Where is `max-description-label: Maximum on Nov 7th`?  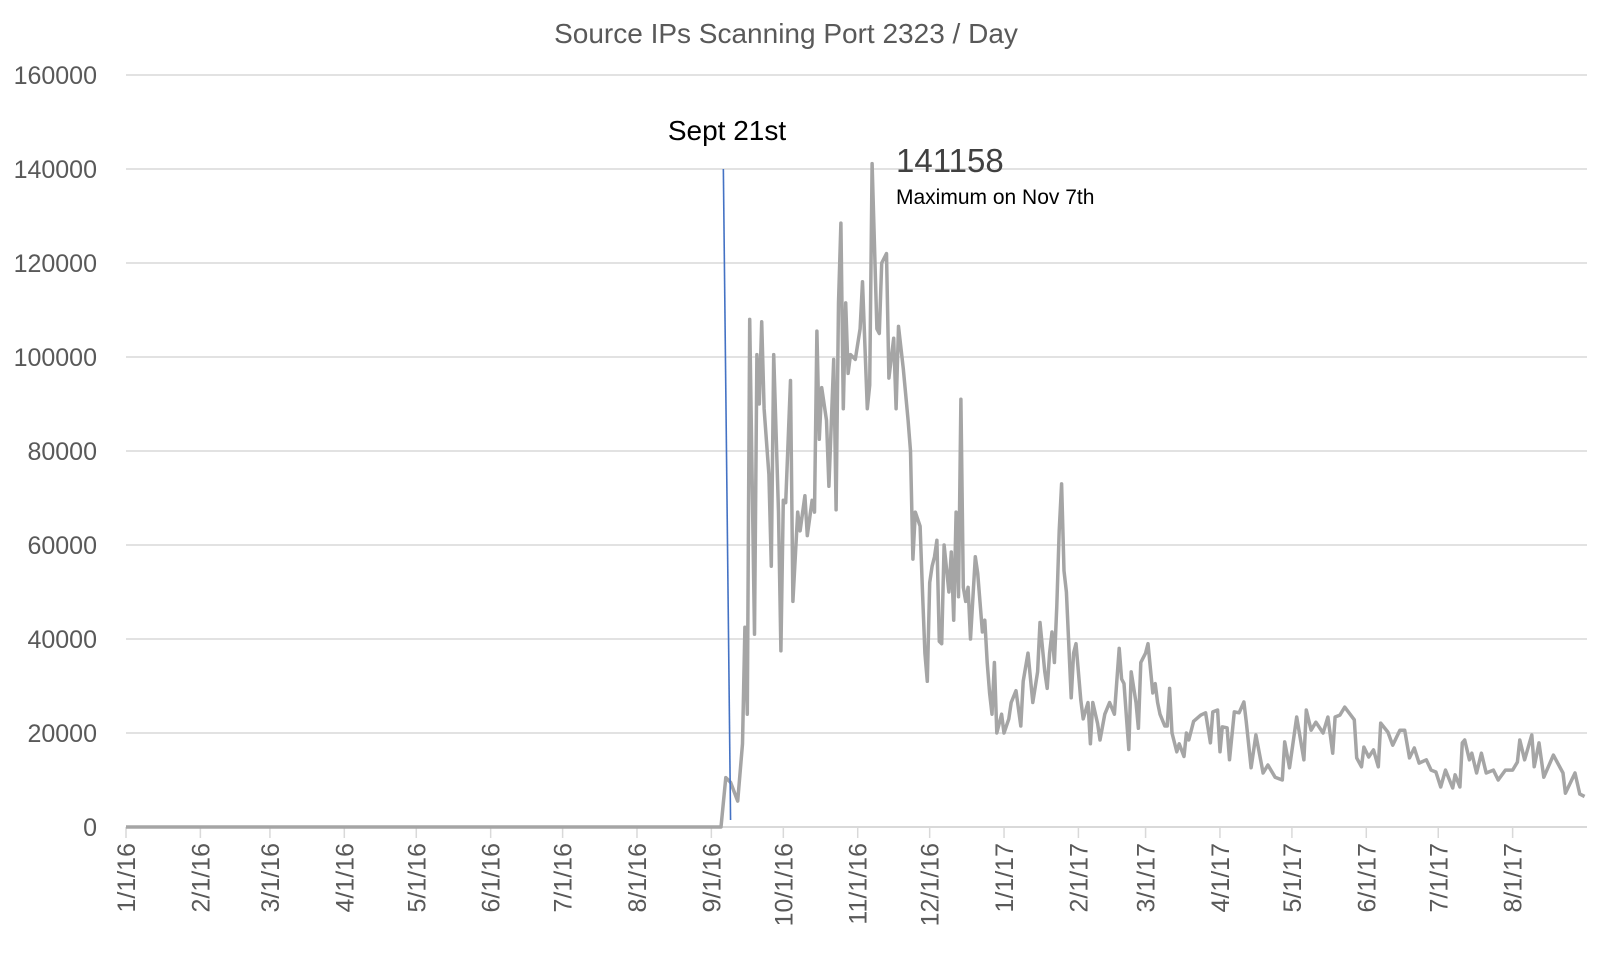
max-description-label: Maximum on Nov 7th is located at coordinates (995, 197).